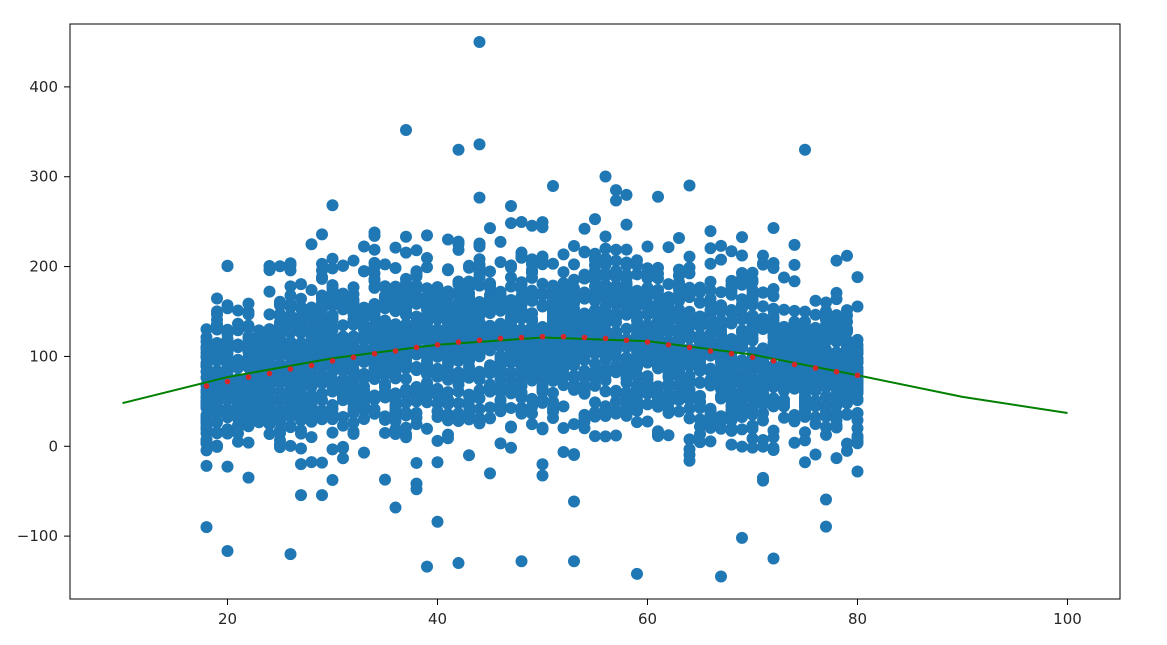  I want to click on y-axis: −100 0 100 200 300 400, so click(43, 311).